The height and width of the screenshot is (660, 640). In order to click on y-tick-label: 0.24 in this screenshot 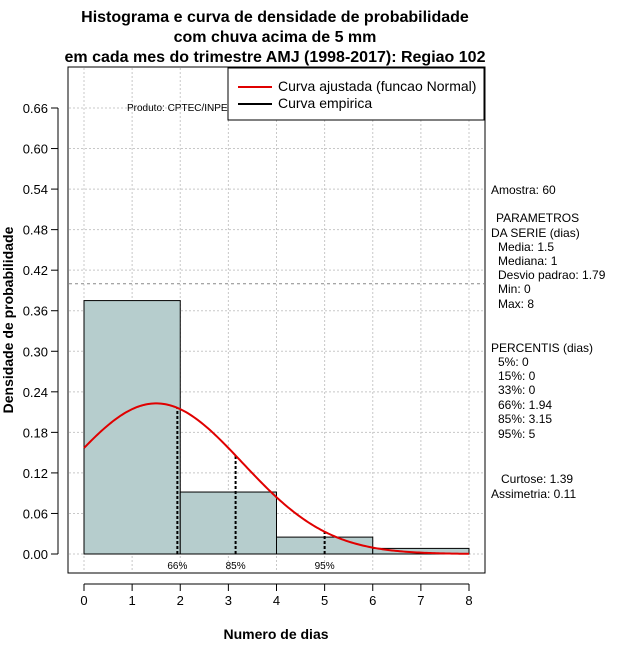, I will do `click(35, 392)`.